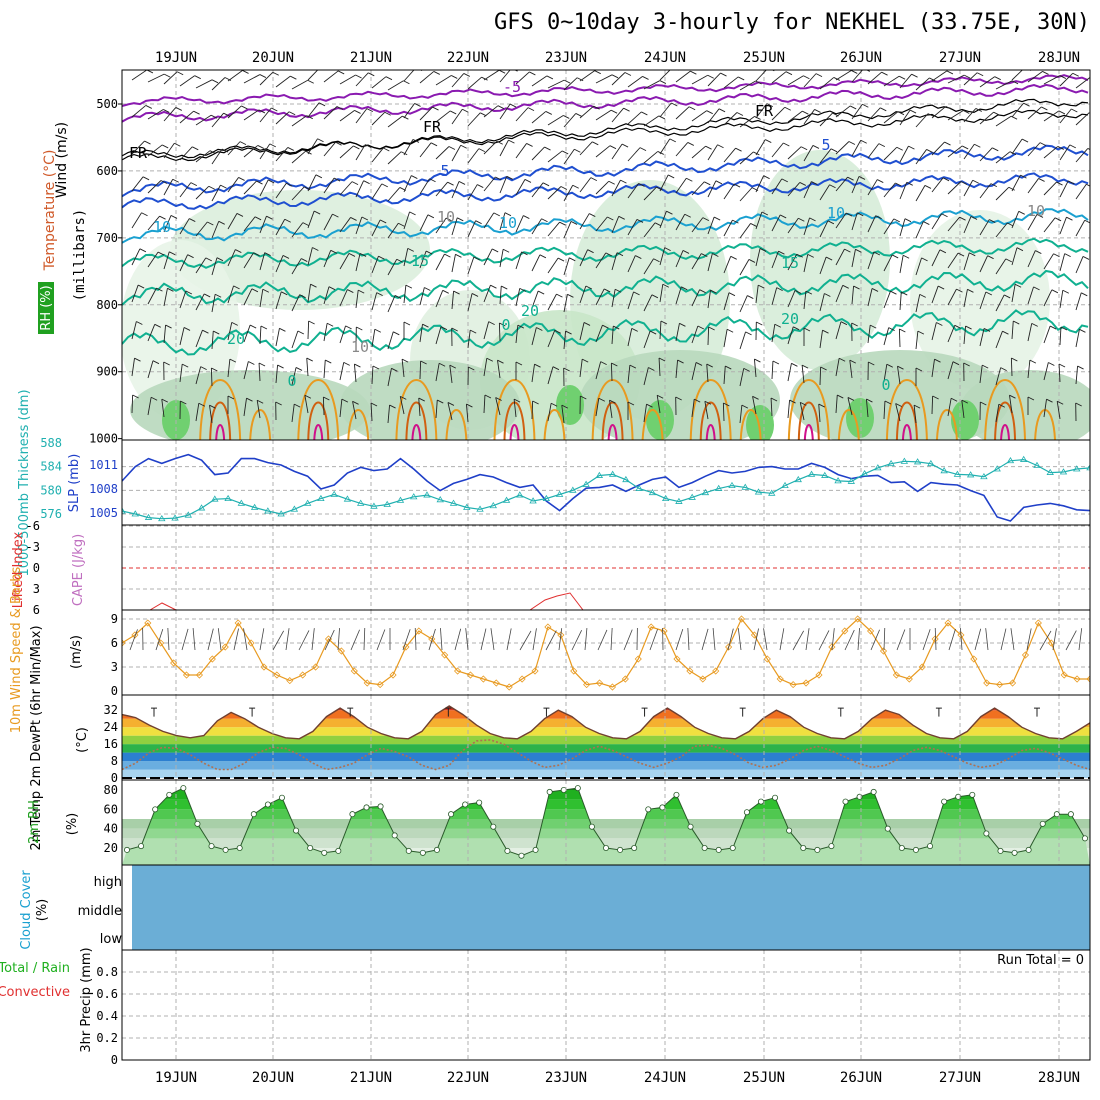 The image size is (1100, 1100). Describe the element at coordinates (1059, 58) in the screenshot. I see `date-label-top: 28JUN` at that location.